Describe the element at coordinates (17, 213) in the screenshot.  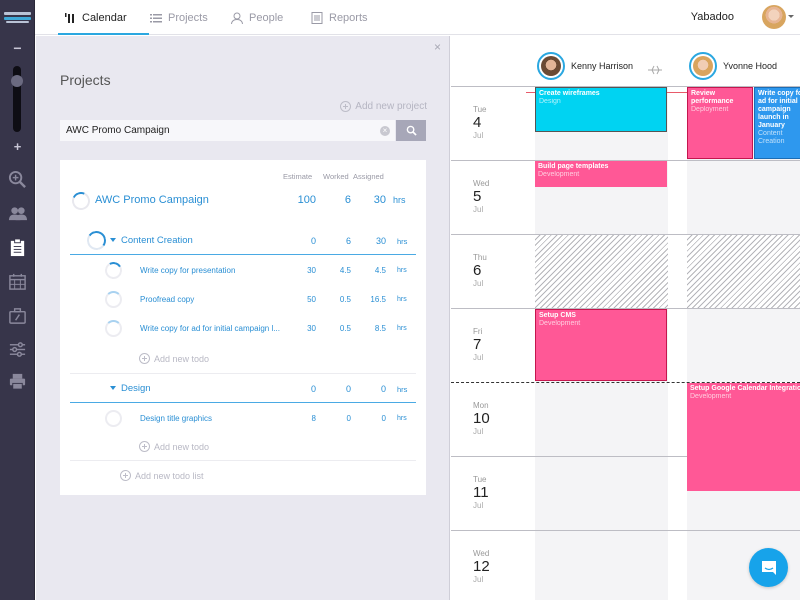
I see `people-icon` at that location.